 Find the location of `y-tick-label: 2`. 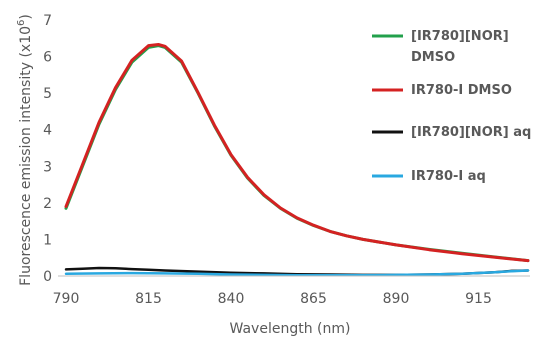

y-tick-label: 2 is located at coordinates (47, 204).